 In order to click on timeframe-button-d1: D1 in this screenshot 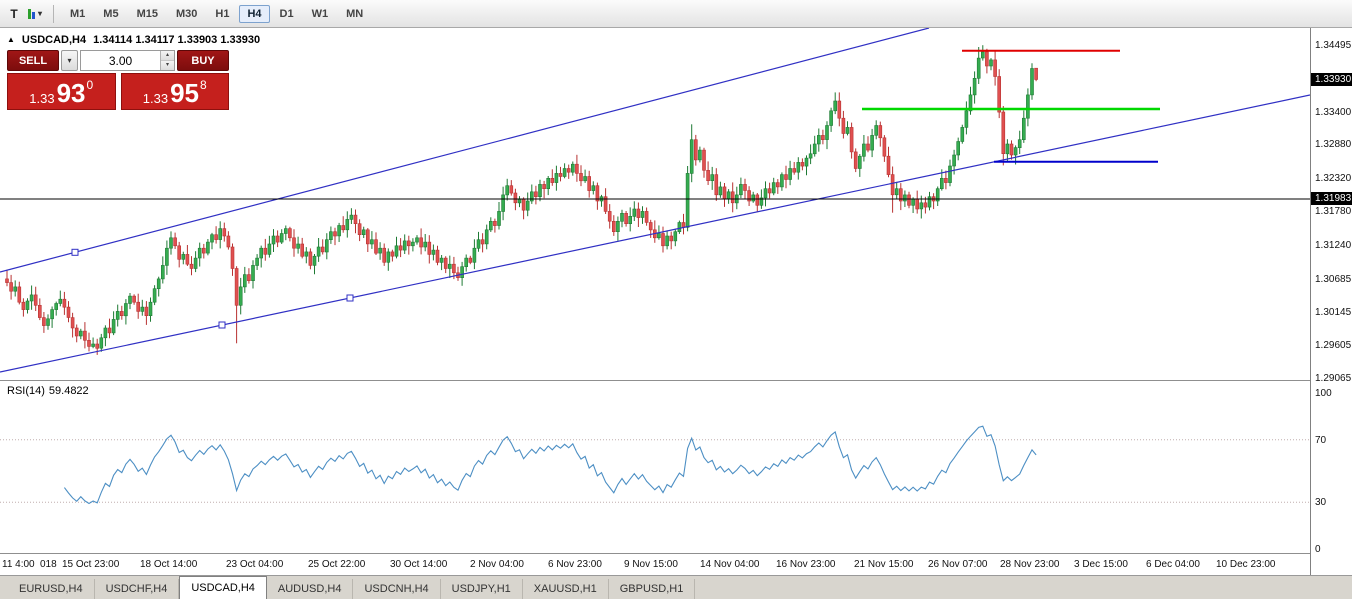, I will do `click(287, 14)`.